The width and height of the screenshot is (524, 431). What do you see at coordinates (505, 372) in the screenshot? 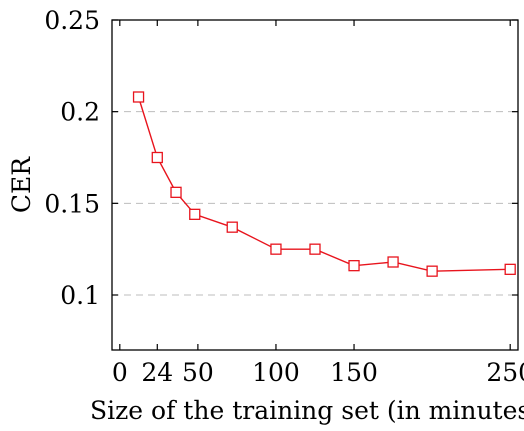
I see `x-tick-label: 250` at bounding box center [505, 372].